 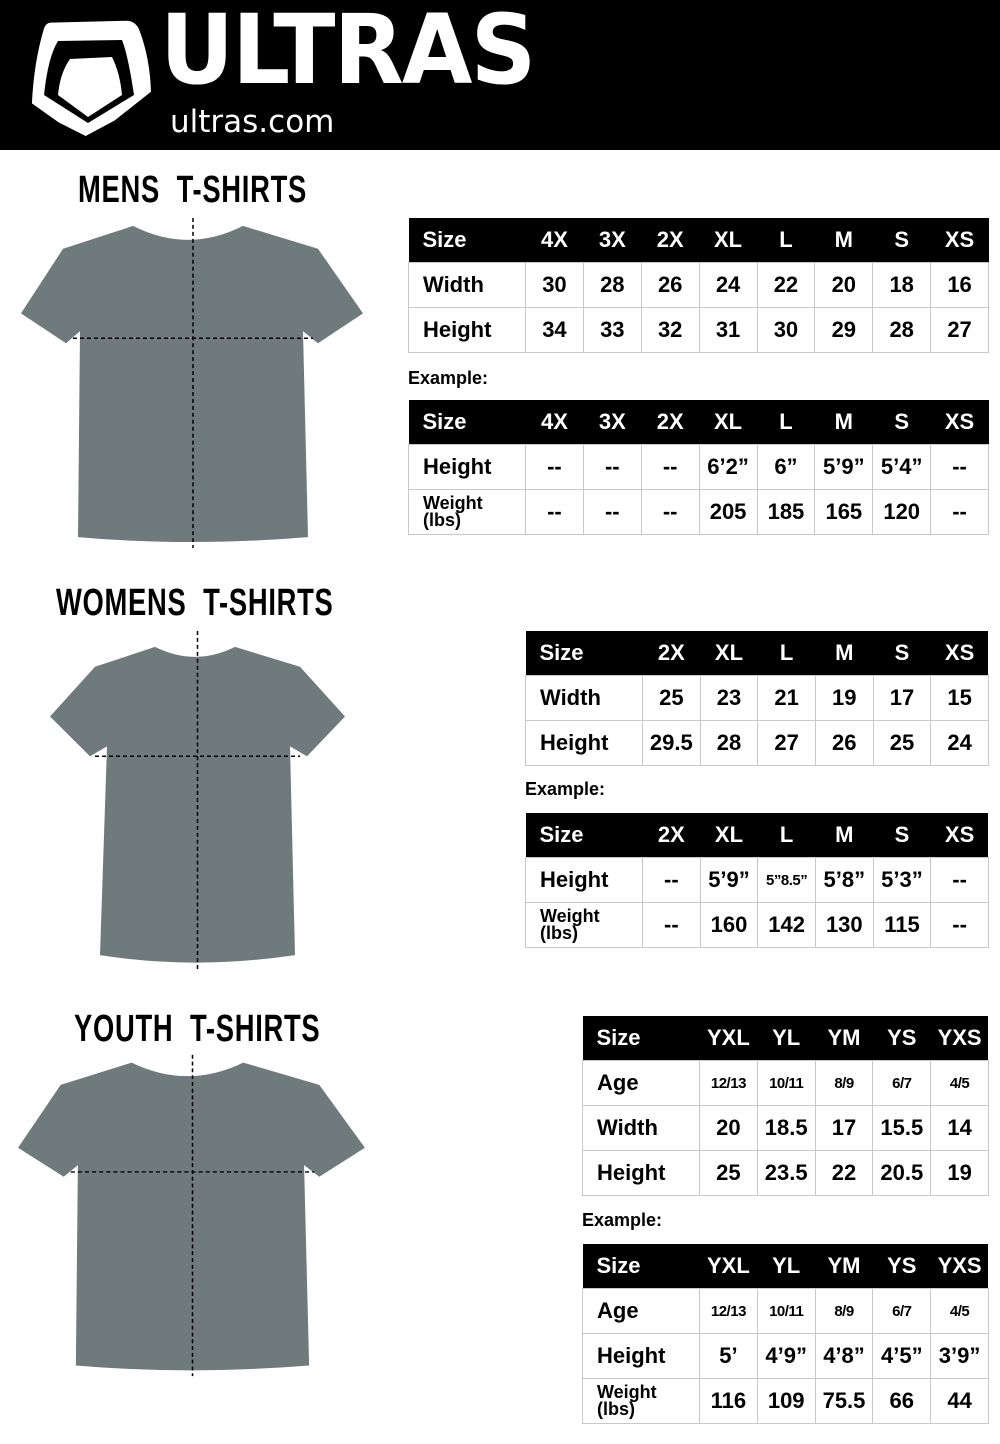 What do you see at coordinates (785, 1401) in the screenshot?
I see `table-row: Weight (lbs) 116 109 75.5 66 44` at bounding box center [785, 1401].